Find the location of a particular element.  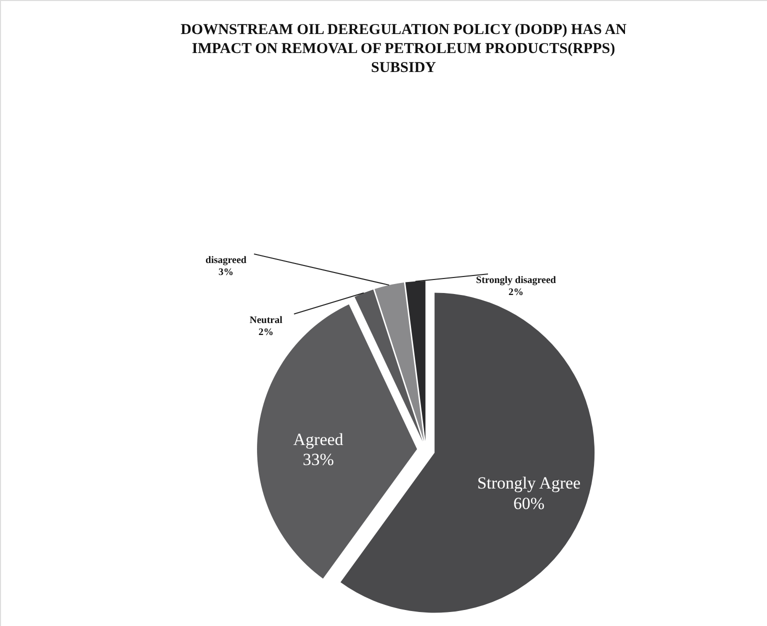

data-label: 33% is located at coordinates (318, 460).